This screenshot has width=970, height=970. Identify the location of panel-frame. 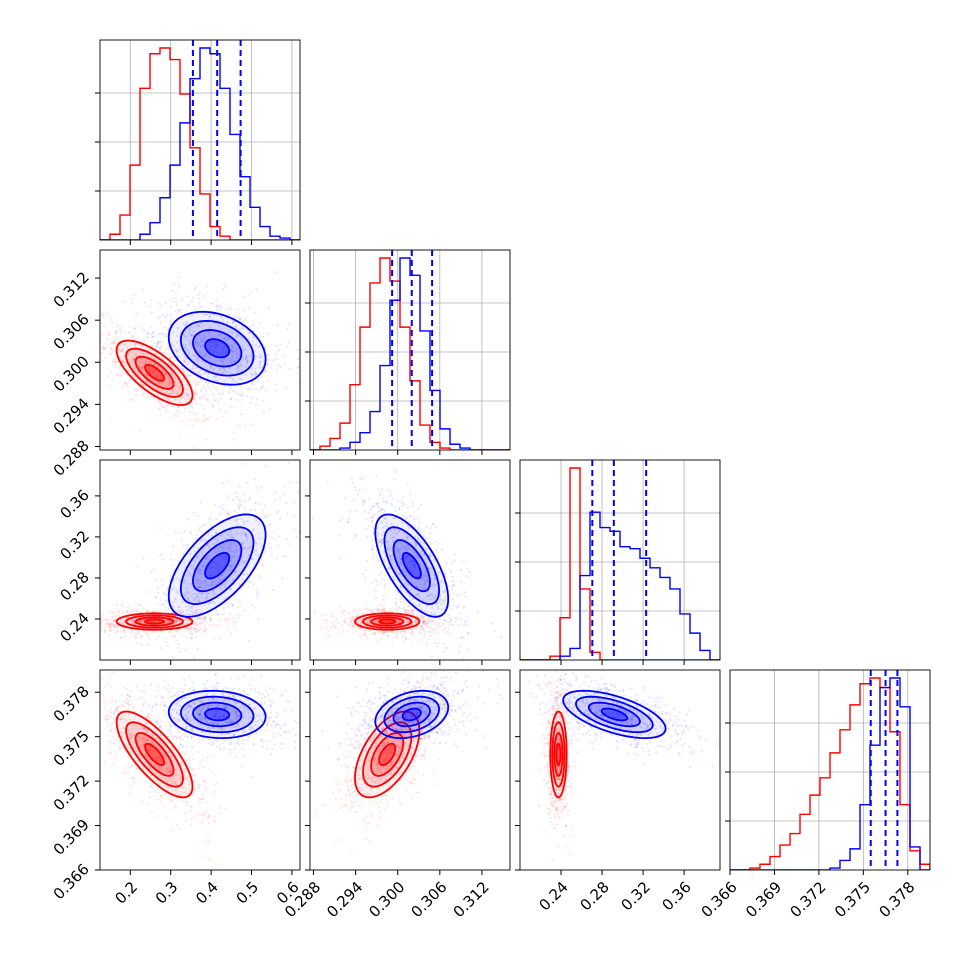
(410, 350).